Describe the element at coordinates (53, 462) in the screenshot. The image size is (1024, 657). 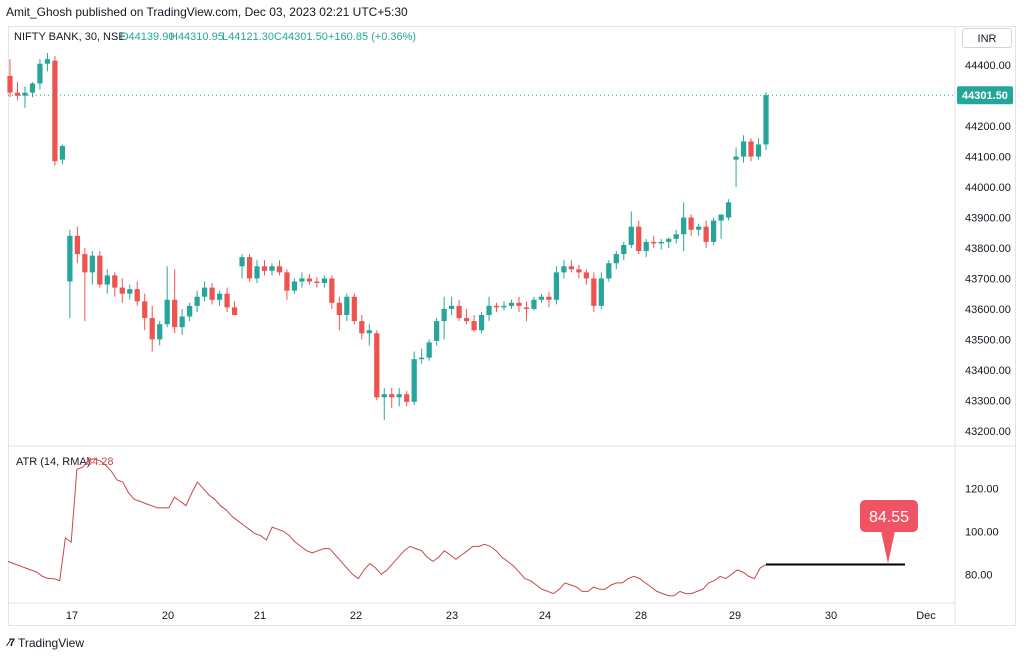
I see `atr-label: ATR (14, RMA)` at that location.